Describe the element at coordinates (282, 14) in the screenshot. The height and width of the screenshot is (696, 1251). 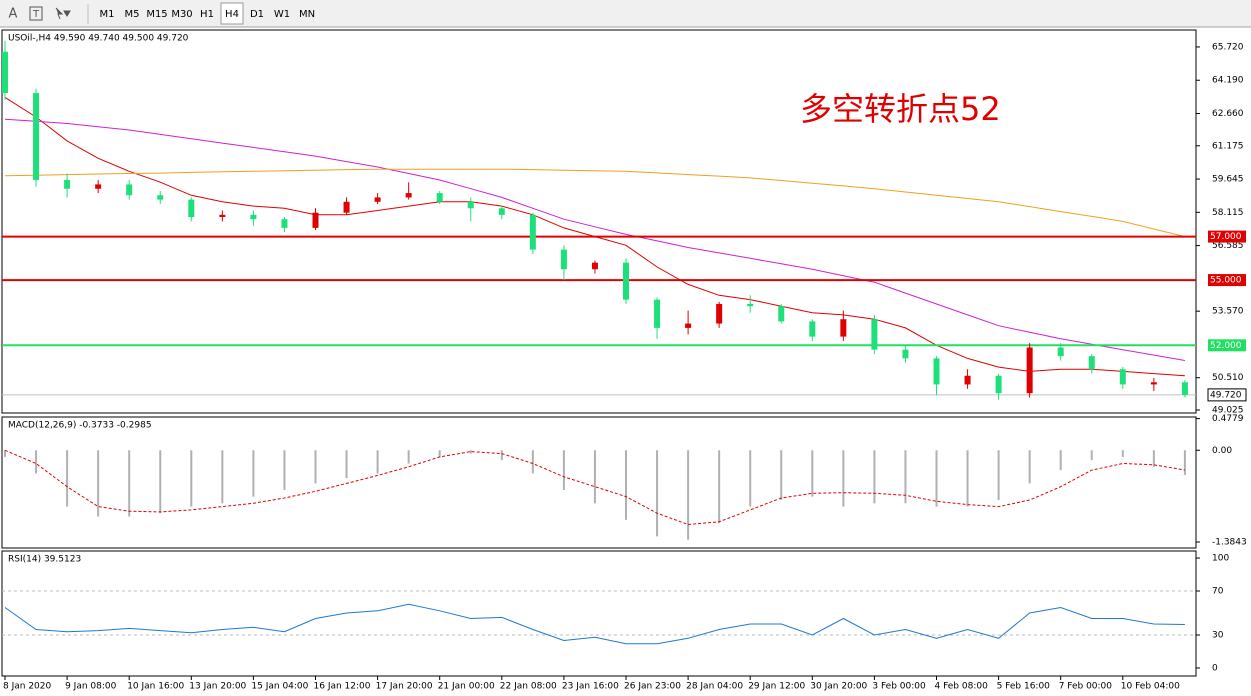
I see `timeframe-button: W1` at that location.